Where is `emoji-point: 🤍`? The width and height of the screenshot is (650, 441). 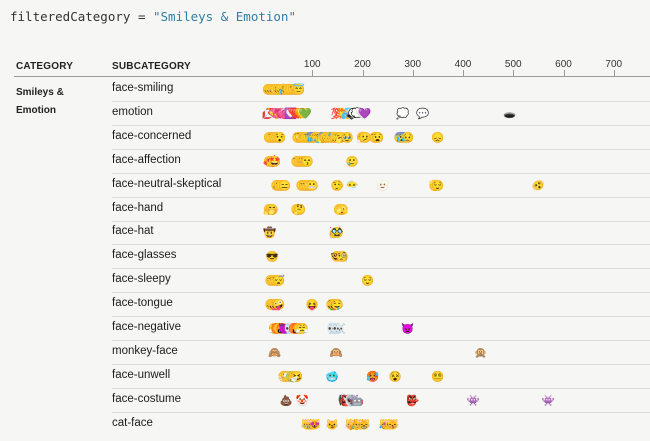
emoji-point: 🤍 is located at coordinates (362, 113).